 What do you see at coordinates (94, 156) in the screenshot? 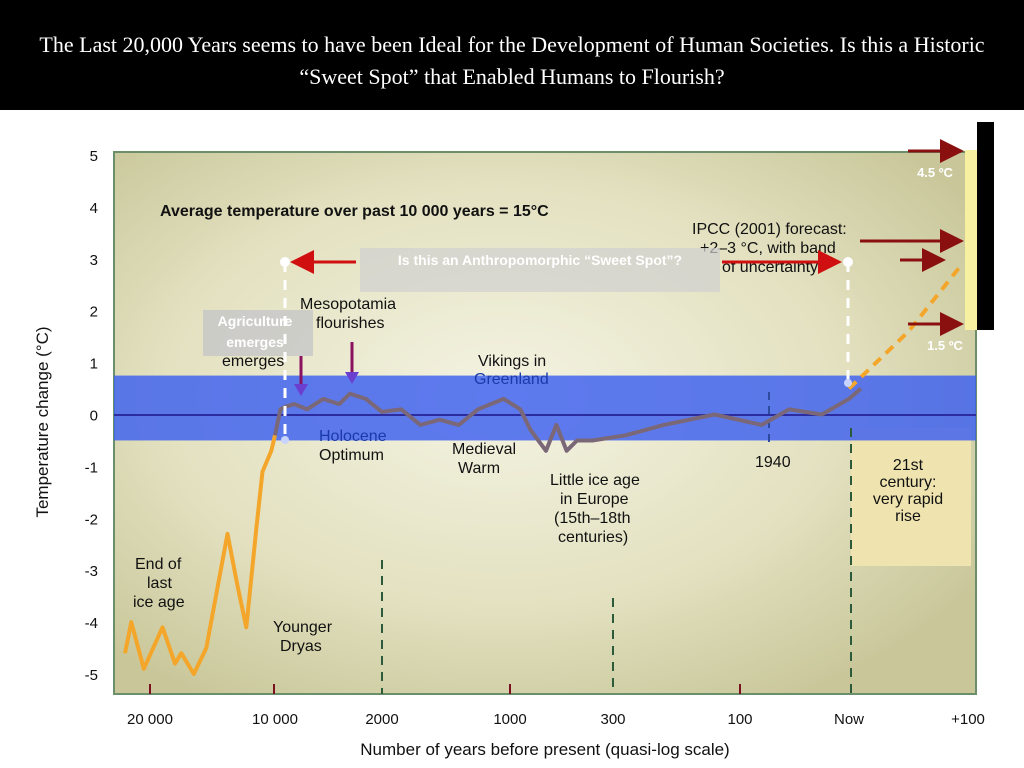
I see `y-tick-label: 5` at bounding box center [94, 156].